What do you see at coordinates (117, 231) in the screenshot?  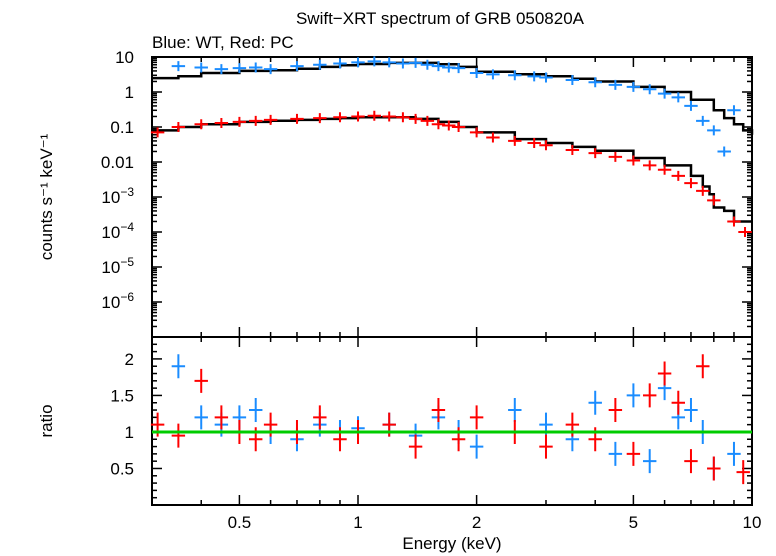 I see `y-tick-label: 10⁻⁴` at bounding box center [117, 231].